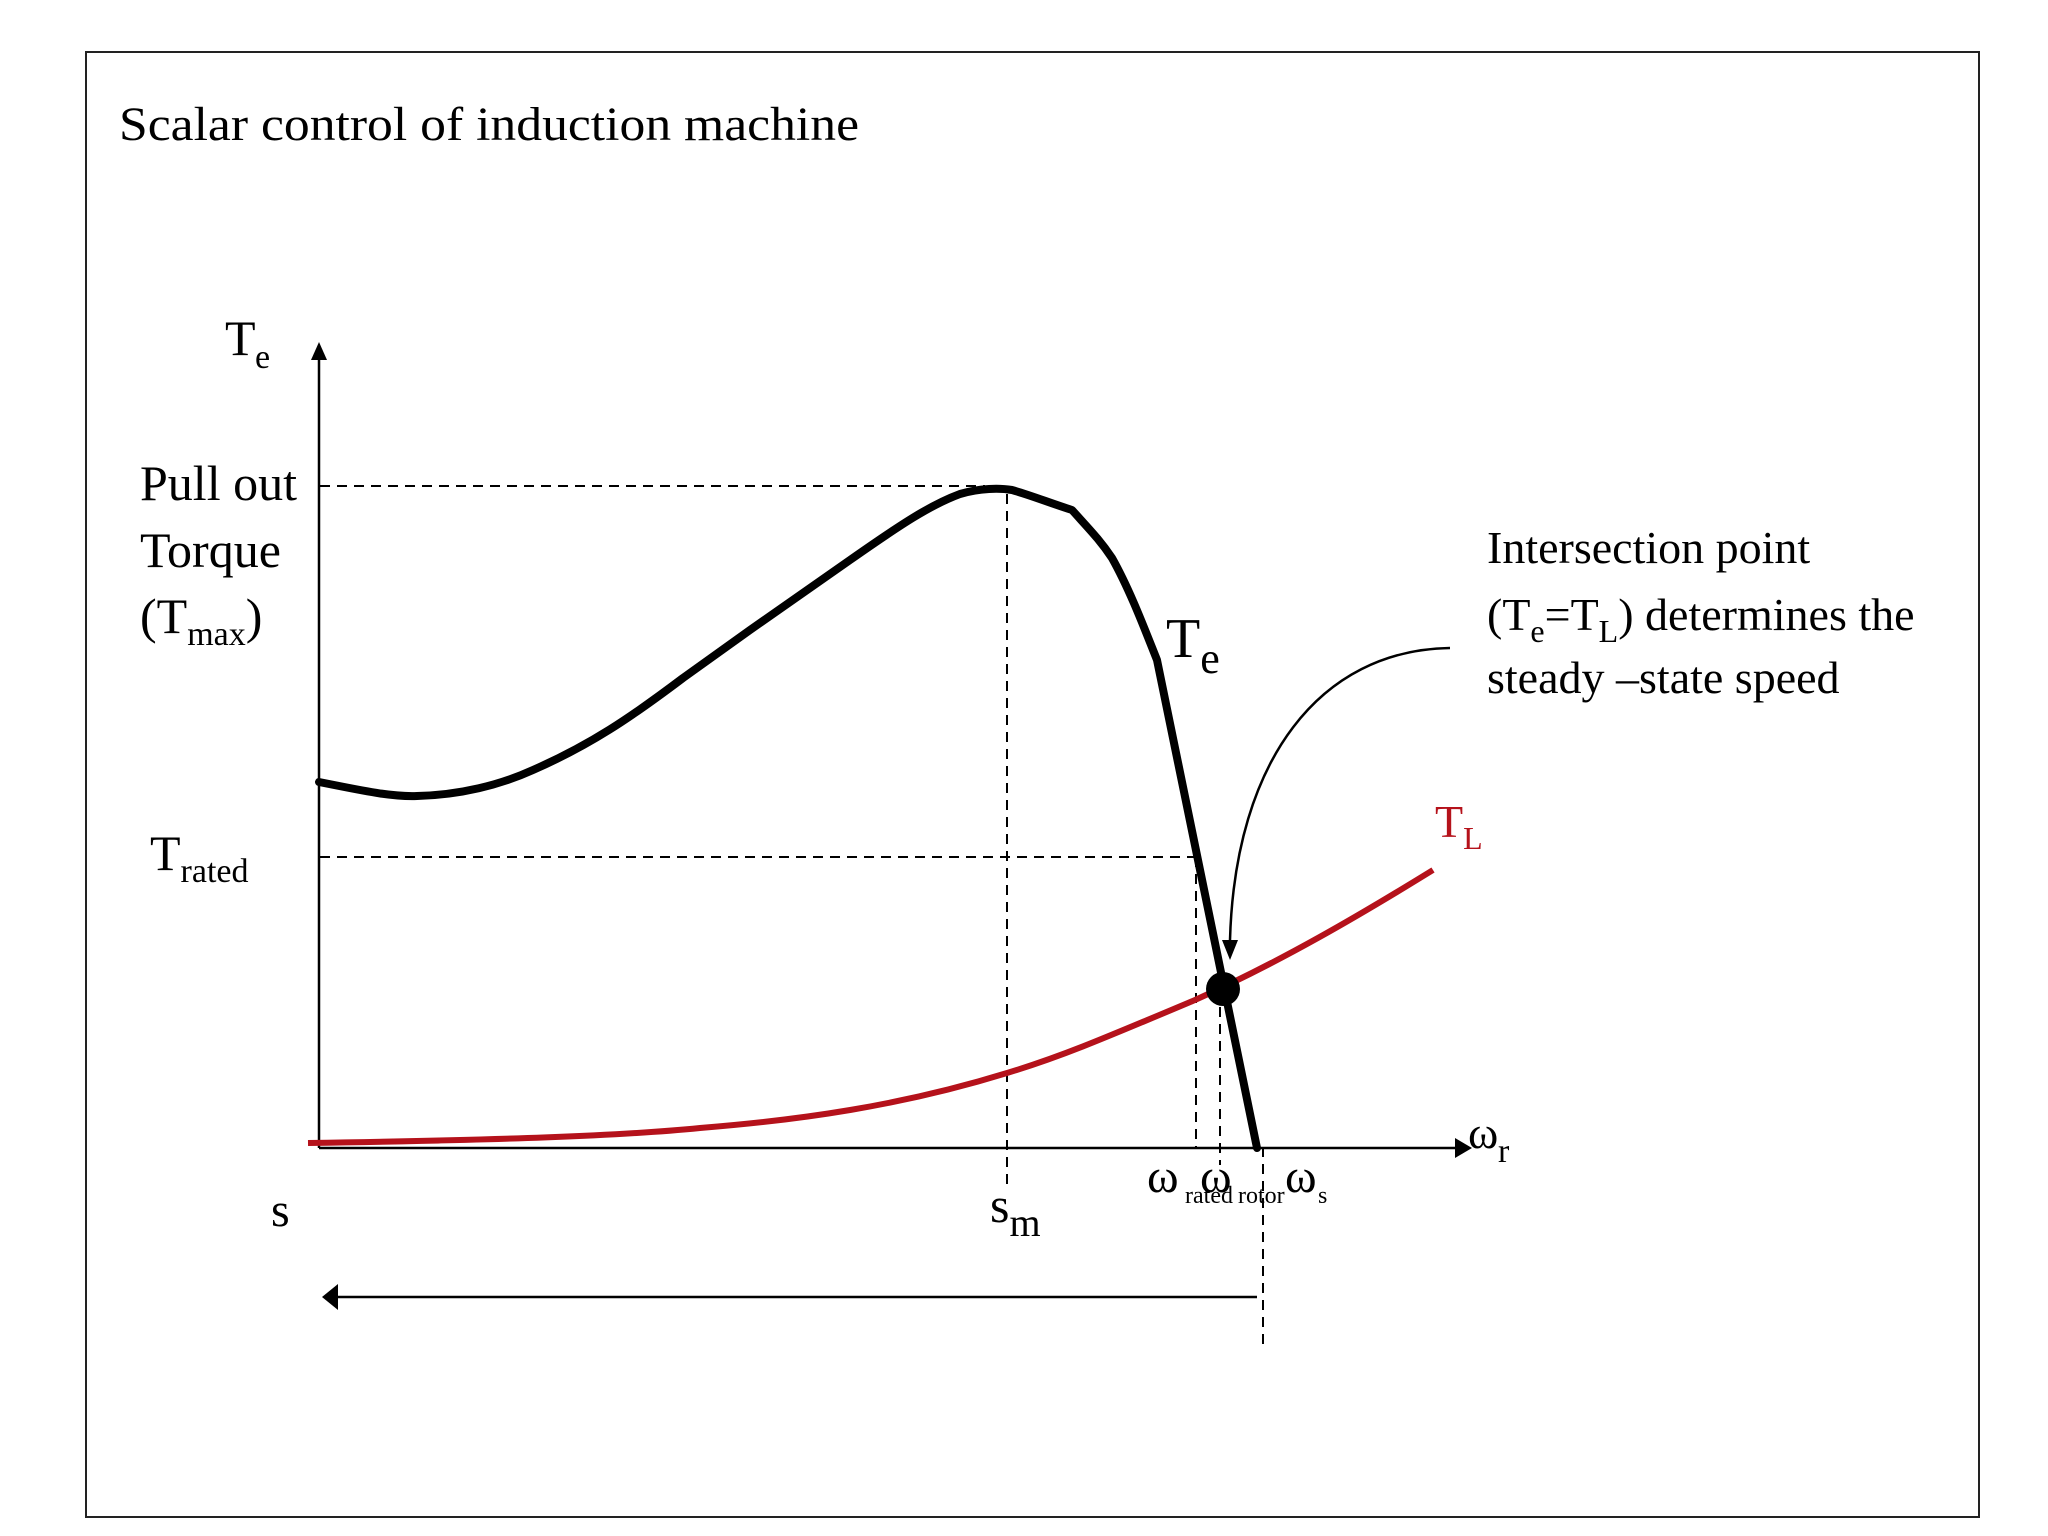 The image size is (2048, 1536). What do you see at coordinates (1663, 677) in the screenshot?
I see `svg-text: steady –state speed` at bounding box center [1663, 677].